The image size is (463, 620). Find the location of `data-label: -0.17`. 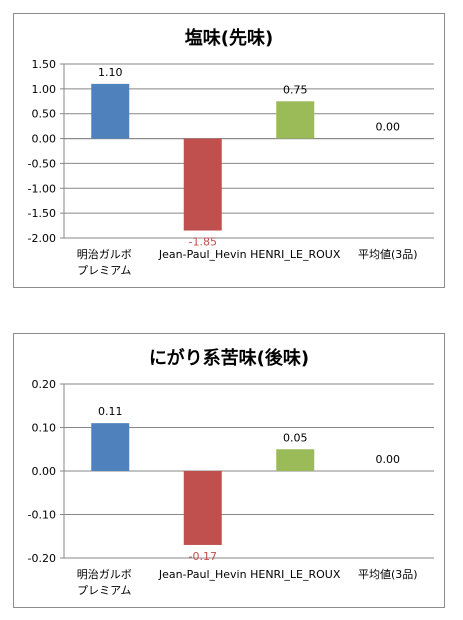

data-label: -0.17 is located at coordinates (203, 556).